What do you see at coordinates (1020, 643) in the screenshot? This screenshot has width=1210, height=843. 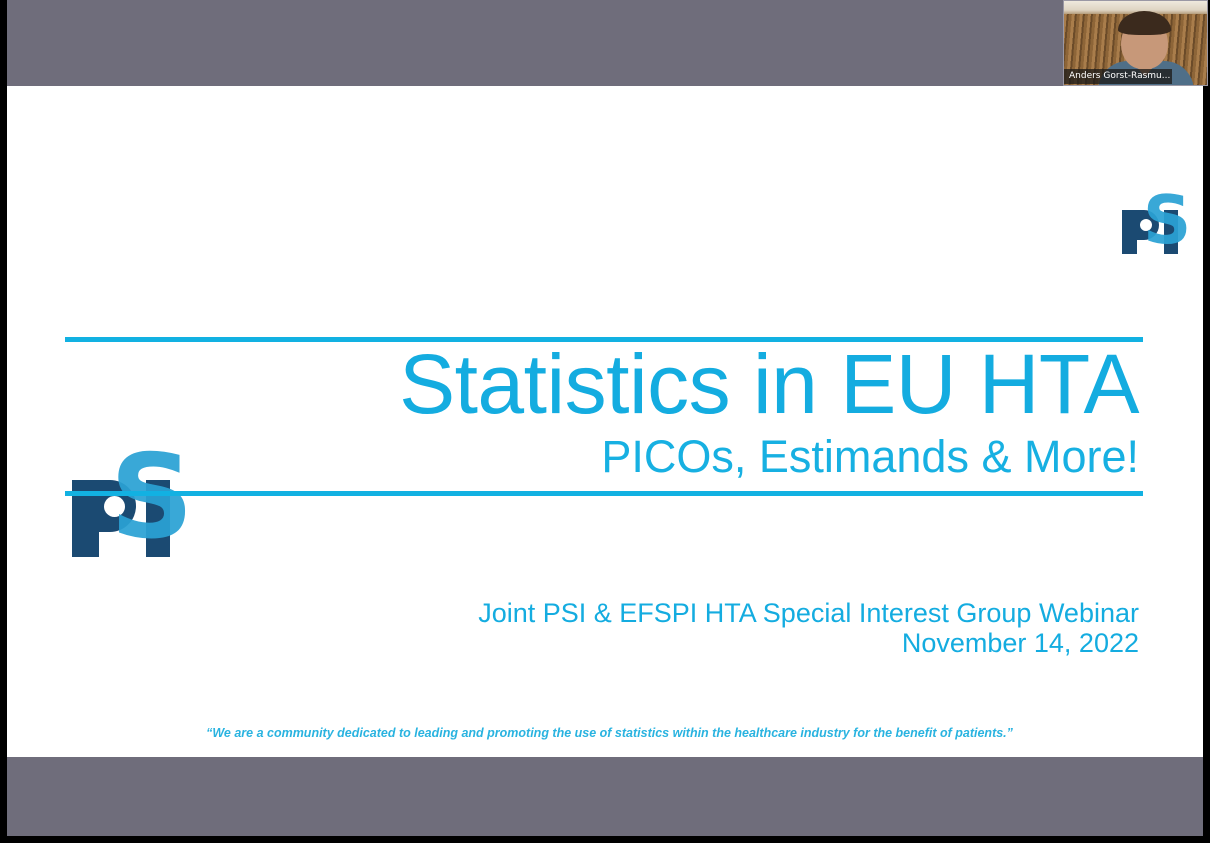 I see `webinar-date: November 14, 2022` at bounding box center [1020, 643].